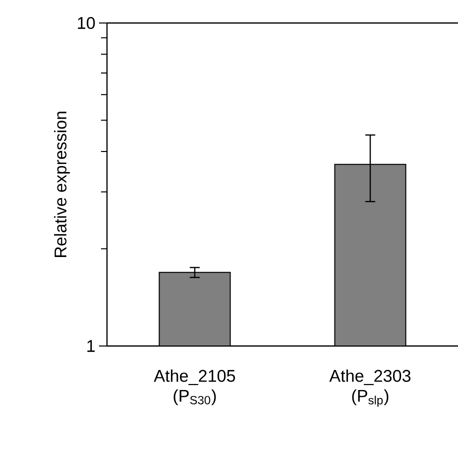 The image size is (458, 456). I want to click on x-tick-label: Athe_2105 (P$_{S30}$), so click(194, 387).